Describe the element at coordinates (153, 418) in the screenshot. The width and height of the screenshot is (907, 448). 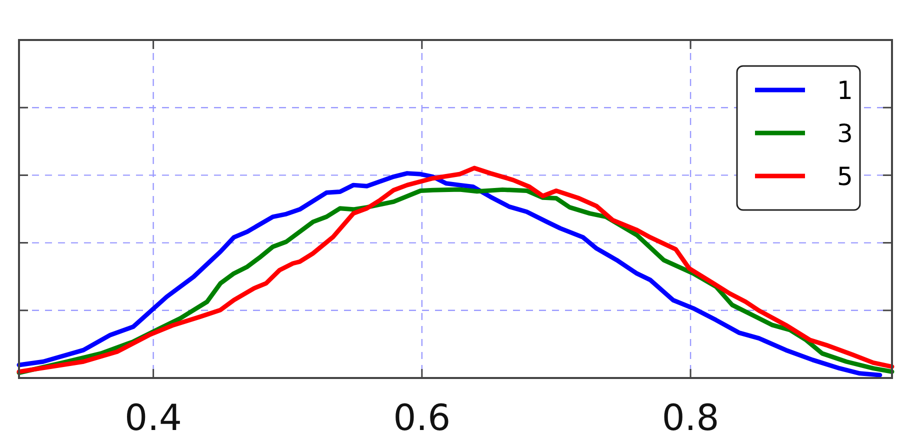
I see `x-tick-label: 0.4` at that location.